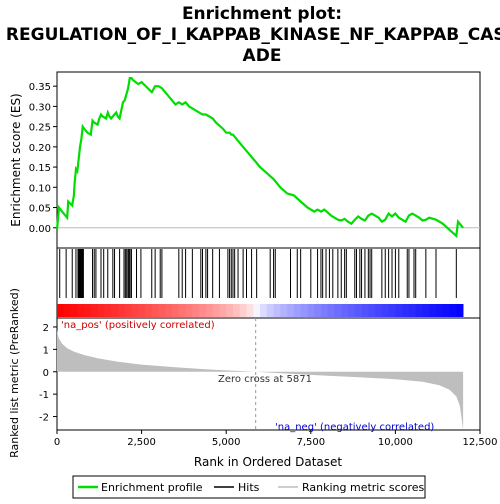 The width and height of the screenshot is (500, 504). What do you see at coordinates (258, 273) in the screenshot?
I see `hits-marks` at bounding box center [258, 273].